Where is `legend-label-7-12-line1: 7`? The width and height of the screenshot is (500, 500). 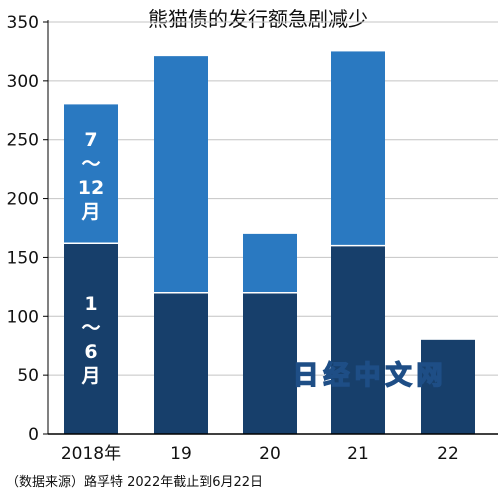 legend-label-7-12-line1: 7 is located at coordinates (90, 140).